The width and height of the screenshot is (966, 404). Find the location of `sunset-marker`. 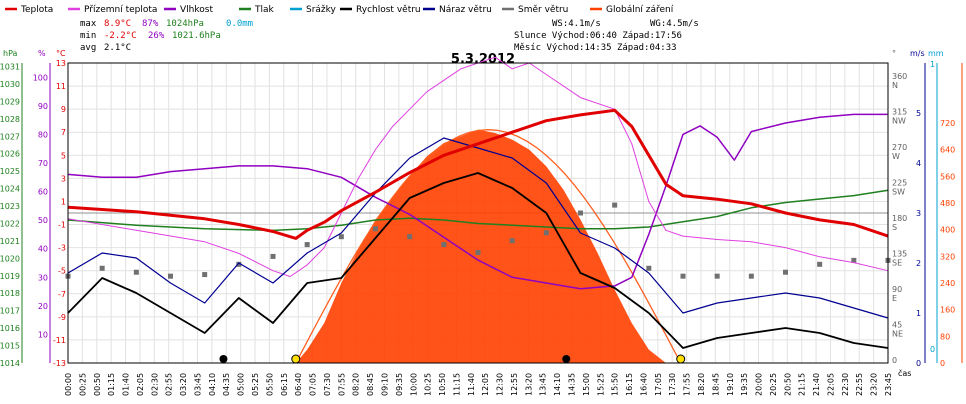

sunset-marker is located at coordinates (681, 359).